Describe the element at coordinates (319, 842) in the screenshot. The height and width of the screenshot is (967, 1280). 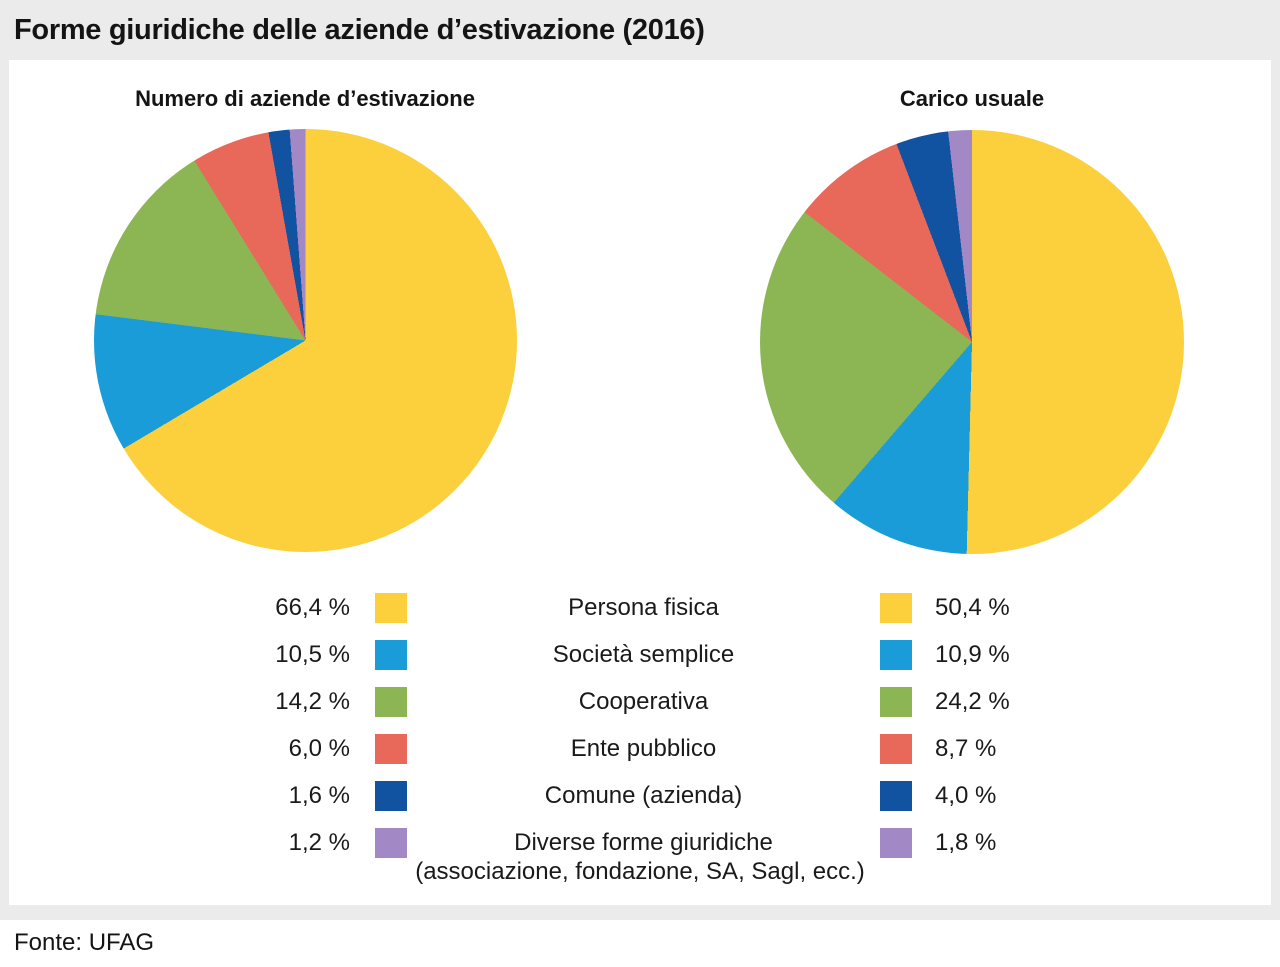
I see `legend-left-pct: 1,2 %` at that location.